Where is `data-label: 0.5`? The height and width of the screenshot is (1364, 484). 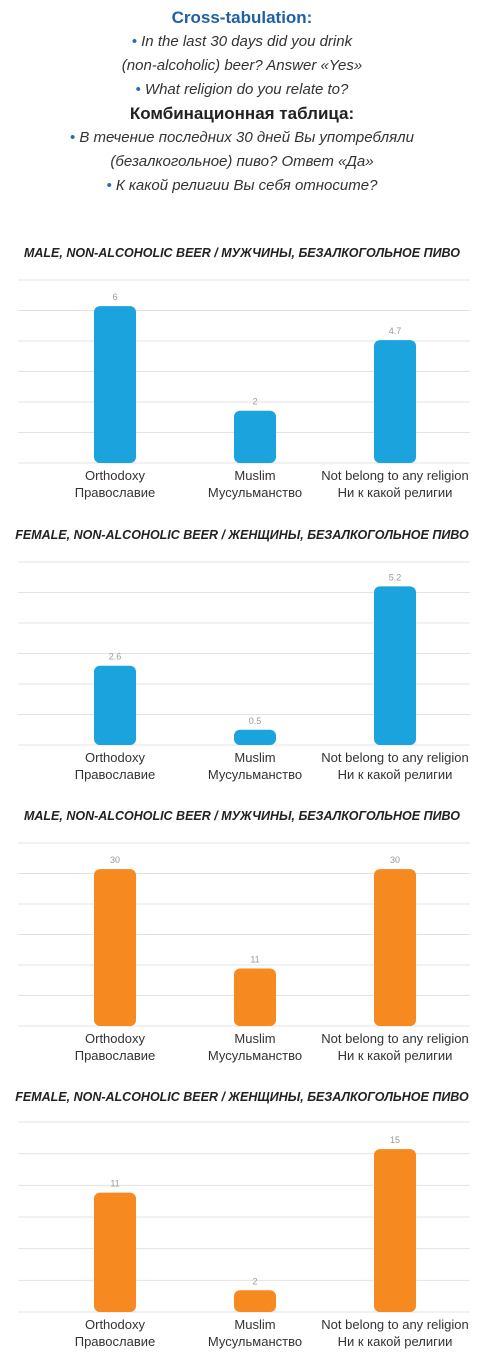 data-label: 0.5 is located at coordinates (255, 721).